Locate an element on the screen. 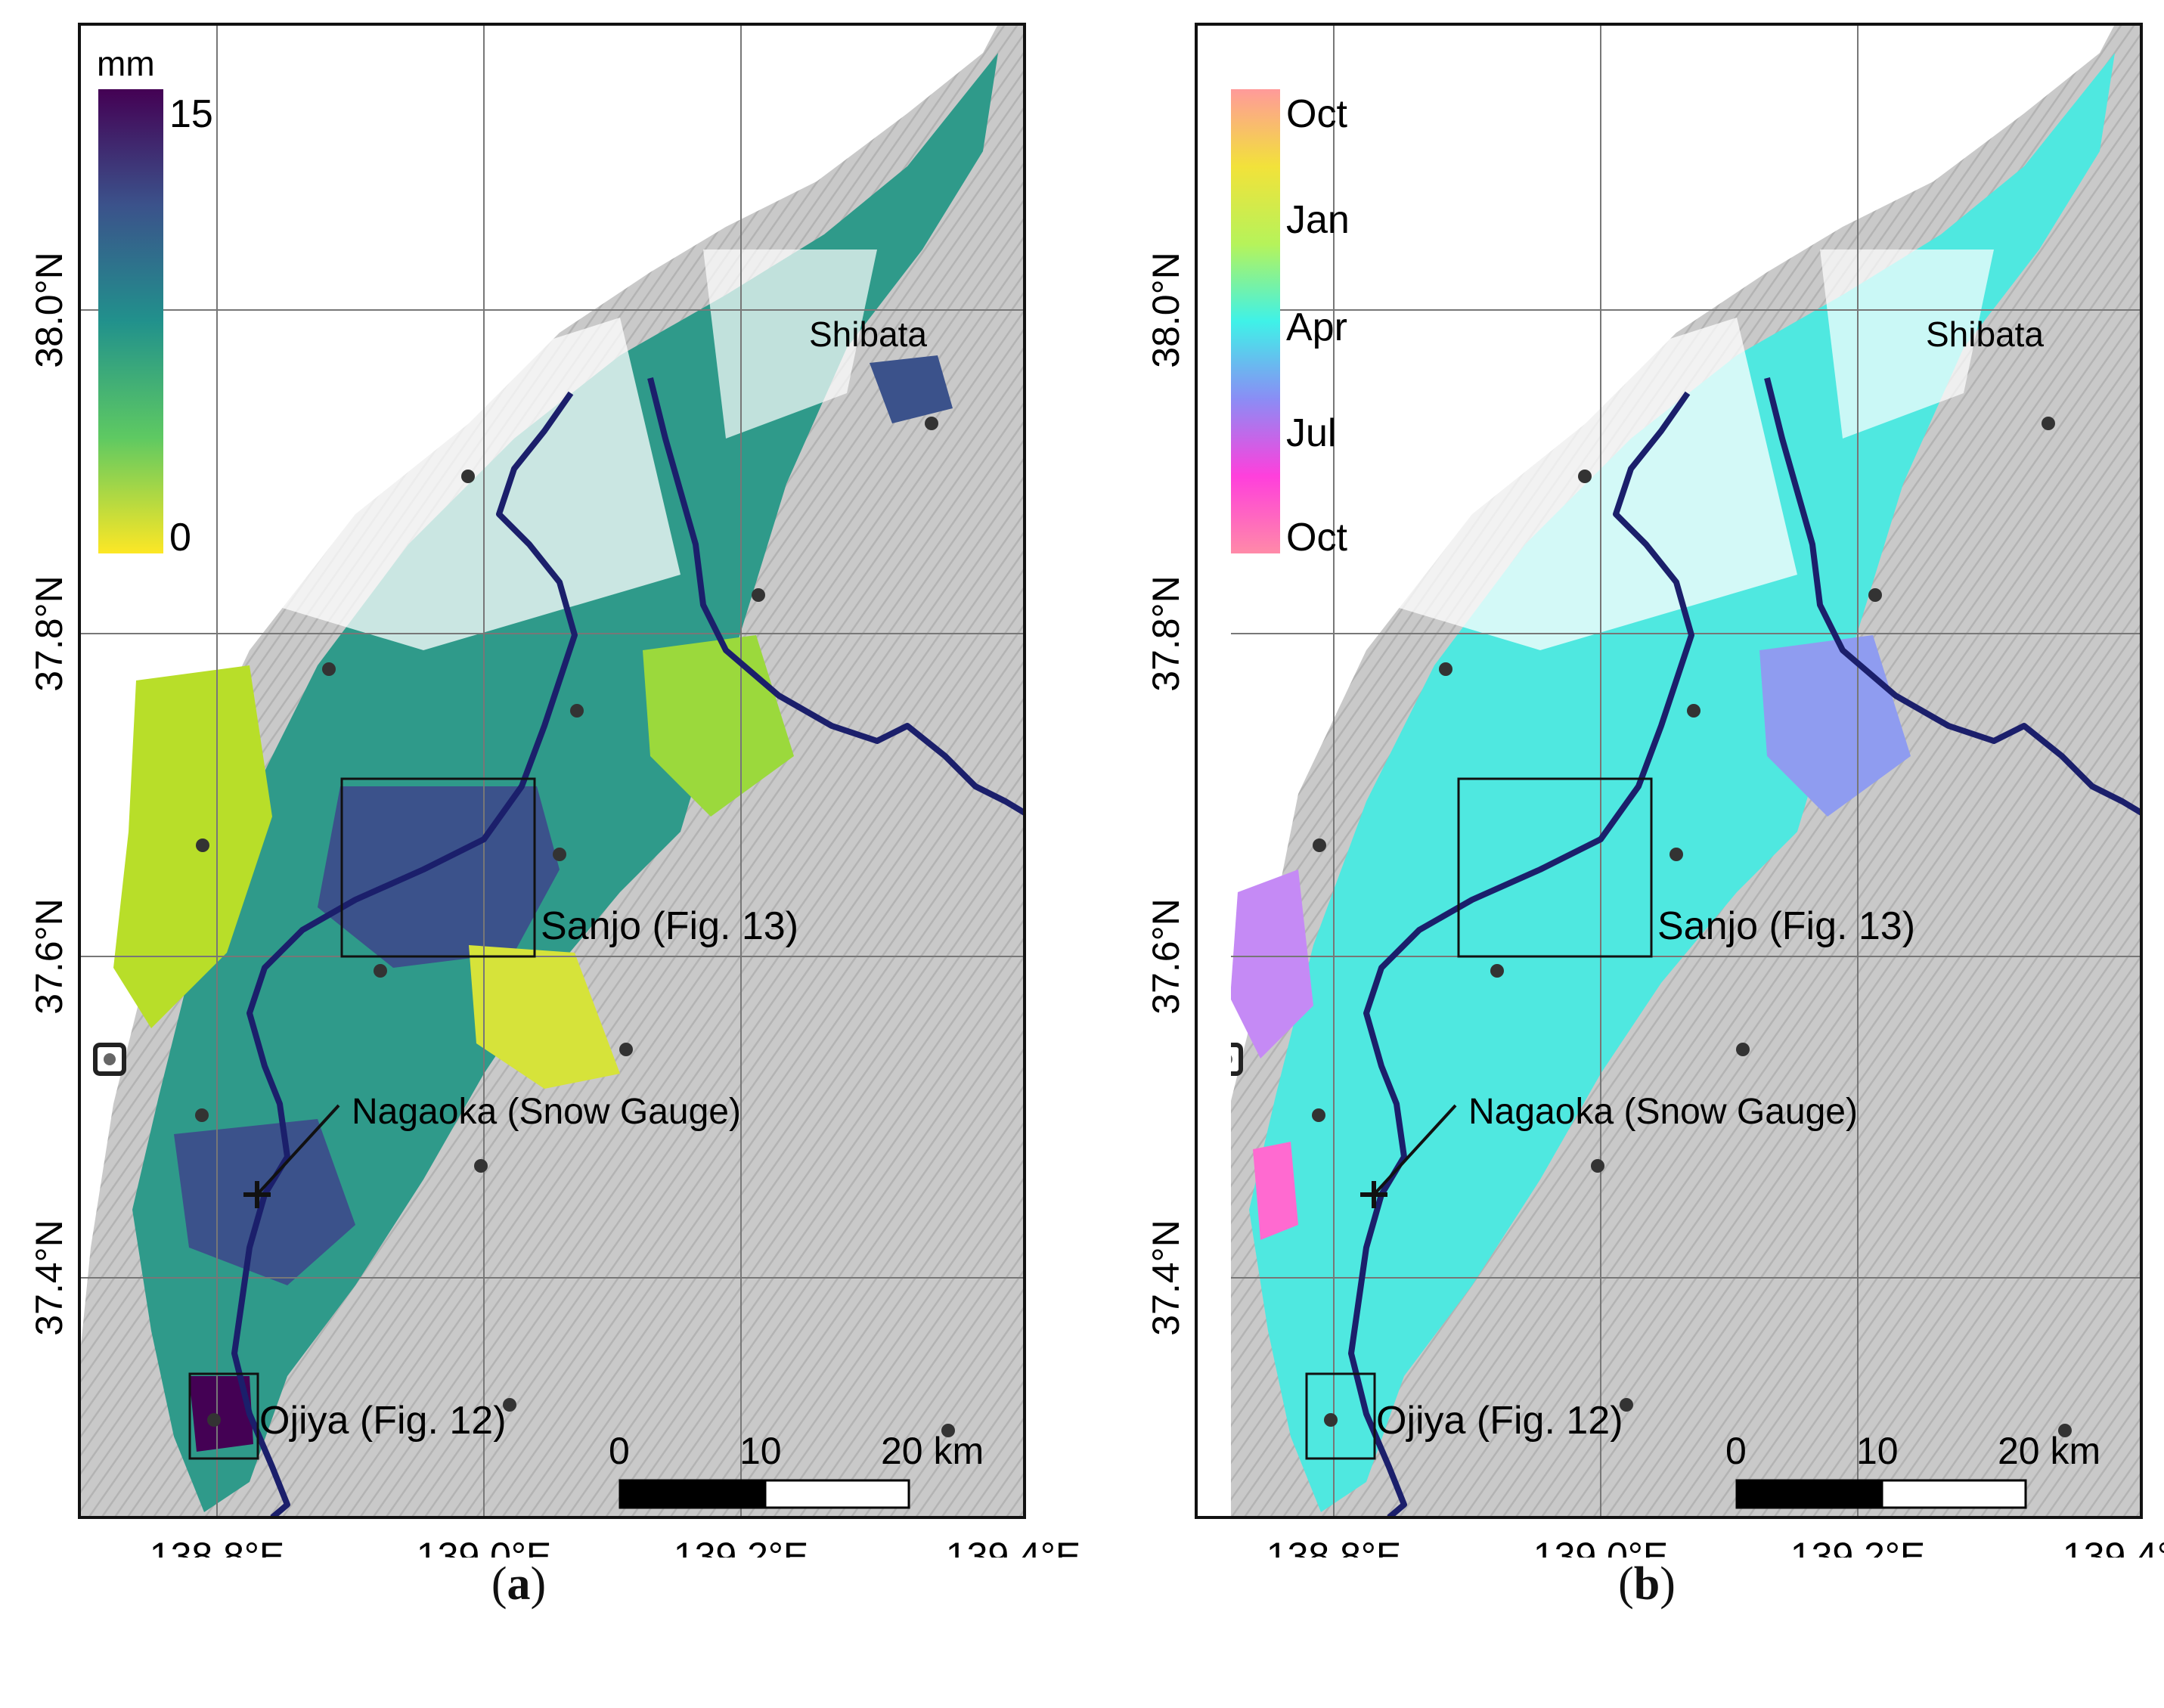 This screenshot has height=1708, width=2164. legend-unit: mm is located at coordinates (126, 63).